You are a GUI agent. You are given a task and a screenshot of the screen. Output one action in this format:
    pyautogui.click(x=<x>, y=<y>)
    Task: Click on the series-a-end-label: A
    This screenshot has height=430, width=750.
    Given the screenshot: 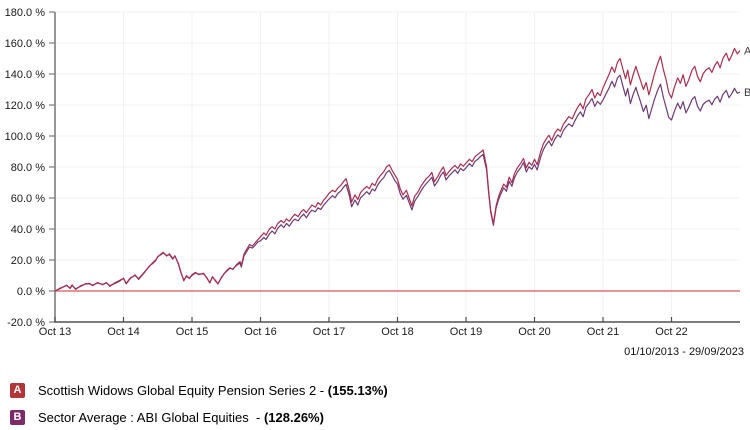 What is the action you would take?
    pyautogui.click(x=747, y=52)
    